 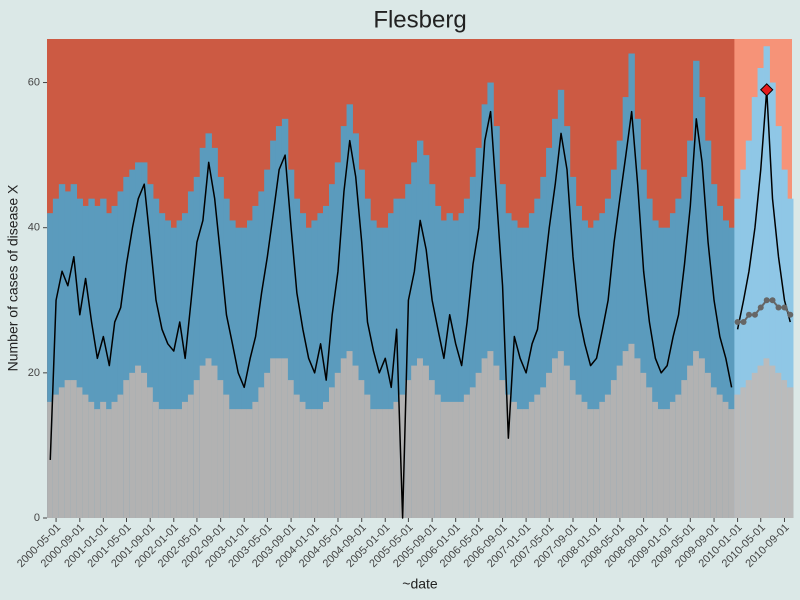 What do you see at coordinates (34, 82) in the screenshot?
I see `y-tick-label: 60` at bounding box center [34, 82].